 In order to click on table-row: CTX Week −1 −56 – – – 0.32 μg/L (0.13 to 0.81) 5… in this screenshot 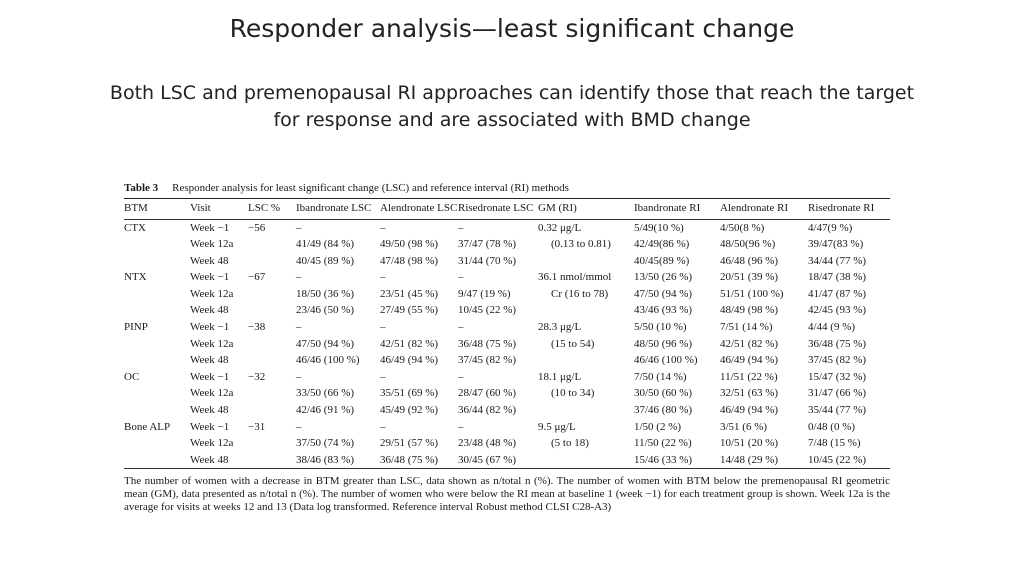, I will do `click(507, 235)`.